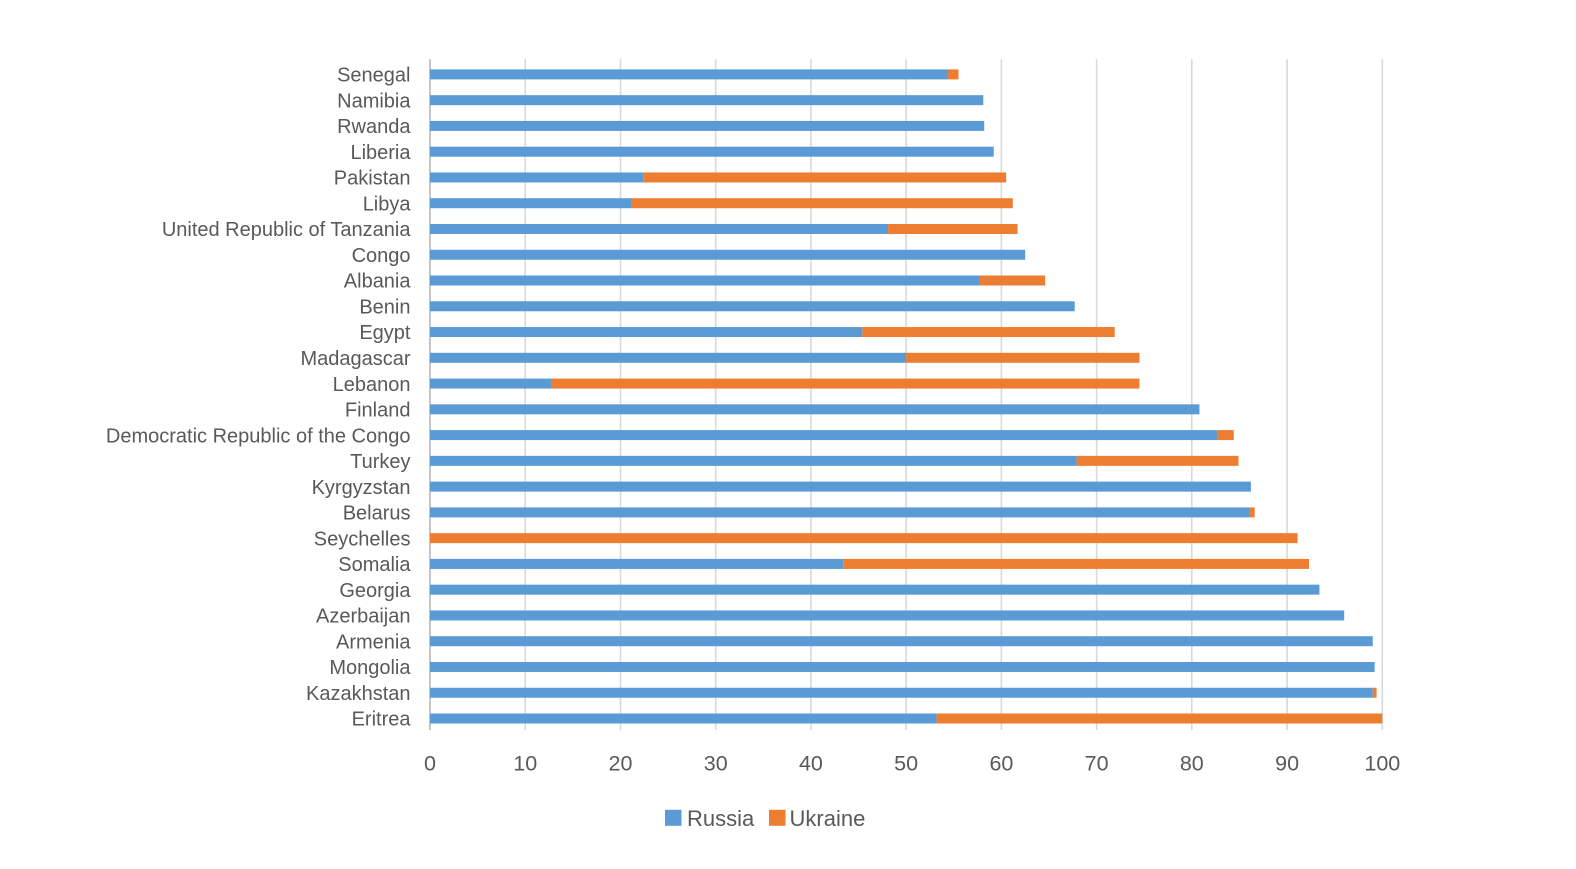  What do you see at coordinates (375, 591) in the screenshot?
I see `svg-text: Georgia` at bounding box center [375, 591].